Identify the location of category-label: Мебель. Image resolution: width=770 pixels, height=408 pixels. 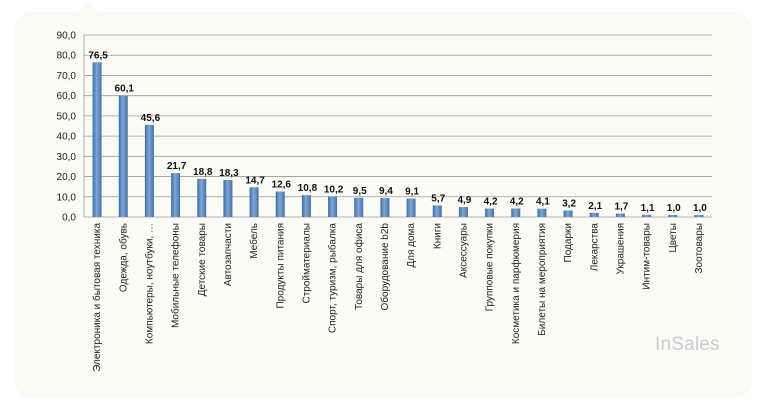
(254, 241).